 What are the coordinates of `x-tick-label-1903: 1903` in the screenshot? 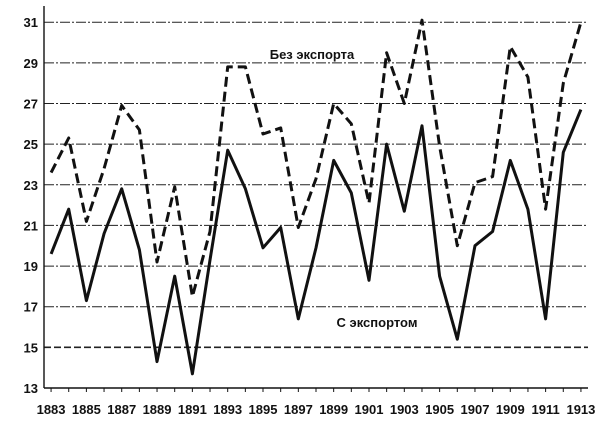 It's located at (404, 409).